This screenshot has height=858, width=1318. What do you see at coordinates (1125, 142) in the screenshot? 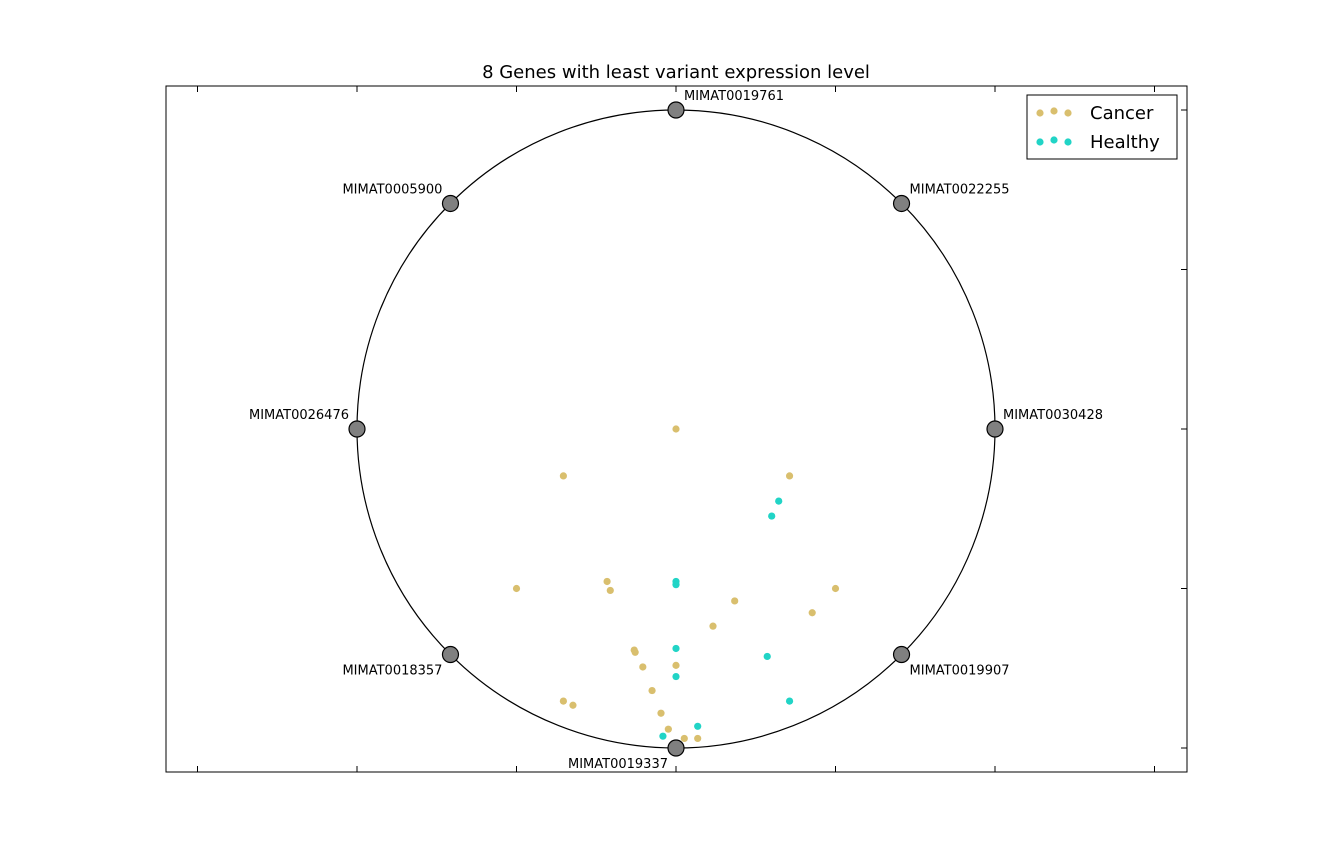
I see `legend-label-healthy: Healthy` at bounding box center [1125, 142].